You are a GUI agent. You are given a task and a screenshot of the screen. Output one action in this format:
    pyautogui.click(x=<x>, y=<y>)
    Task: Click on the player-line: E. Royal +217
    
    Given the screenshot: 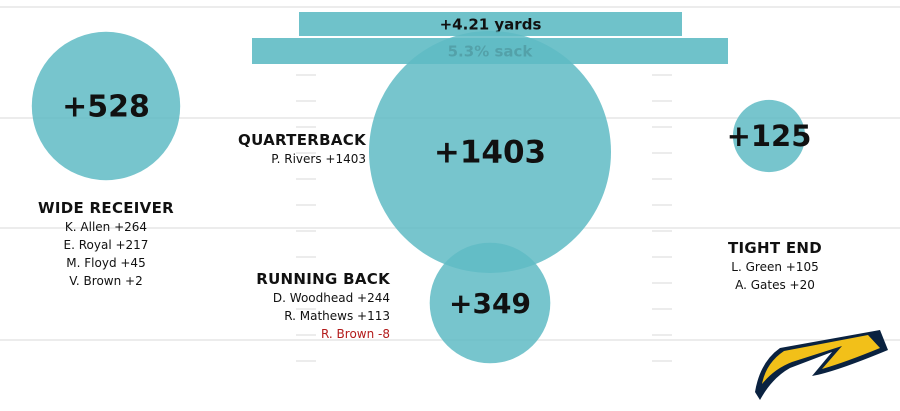 What is the action you would take?
    pyautogui.click(x=106, y=245)
    